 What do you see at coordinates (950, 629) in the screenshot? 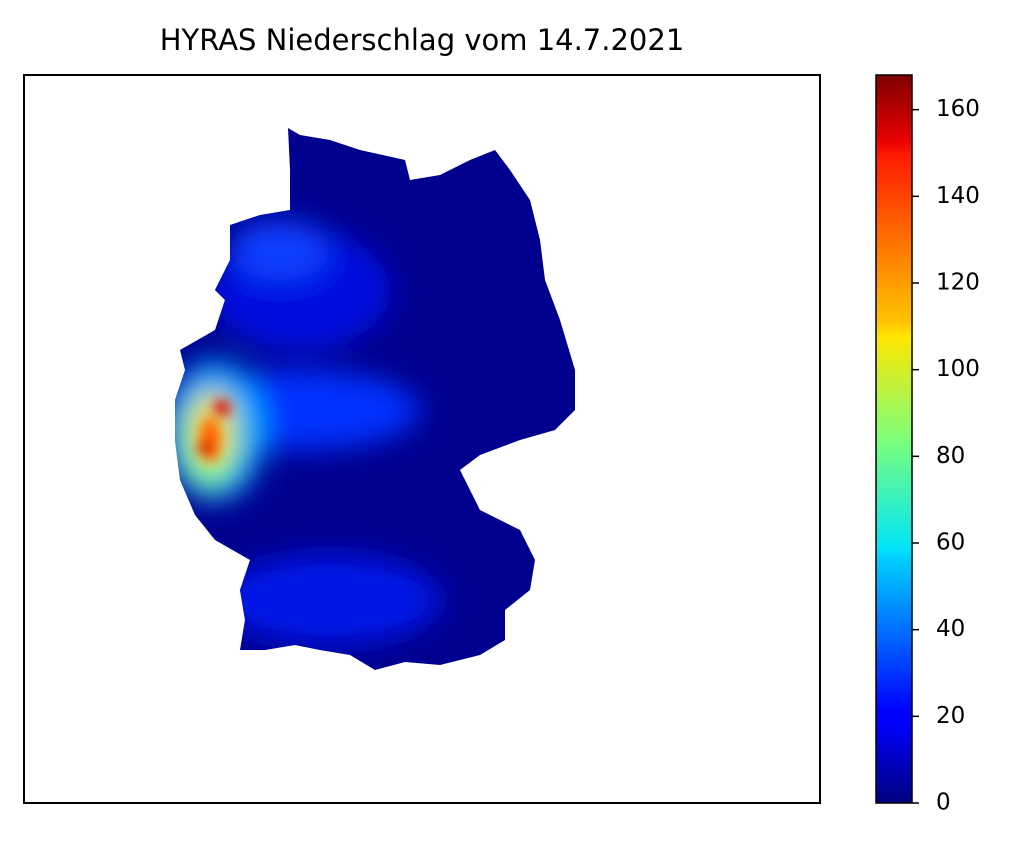
I see `colorbar-tick-label: 40` at bounding box center [950, 629].